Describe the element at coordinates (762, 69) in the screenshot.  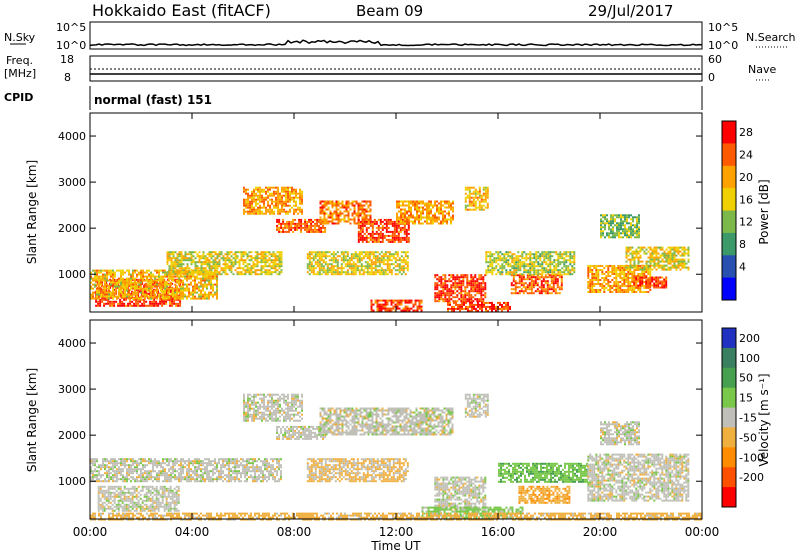
I see `nave-label: Nave` at that location.